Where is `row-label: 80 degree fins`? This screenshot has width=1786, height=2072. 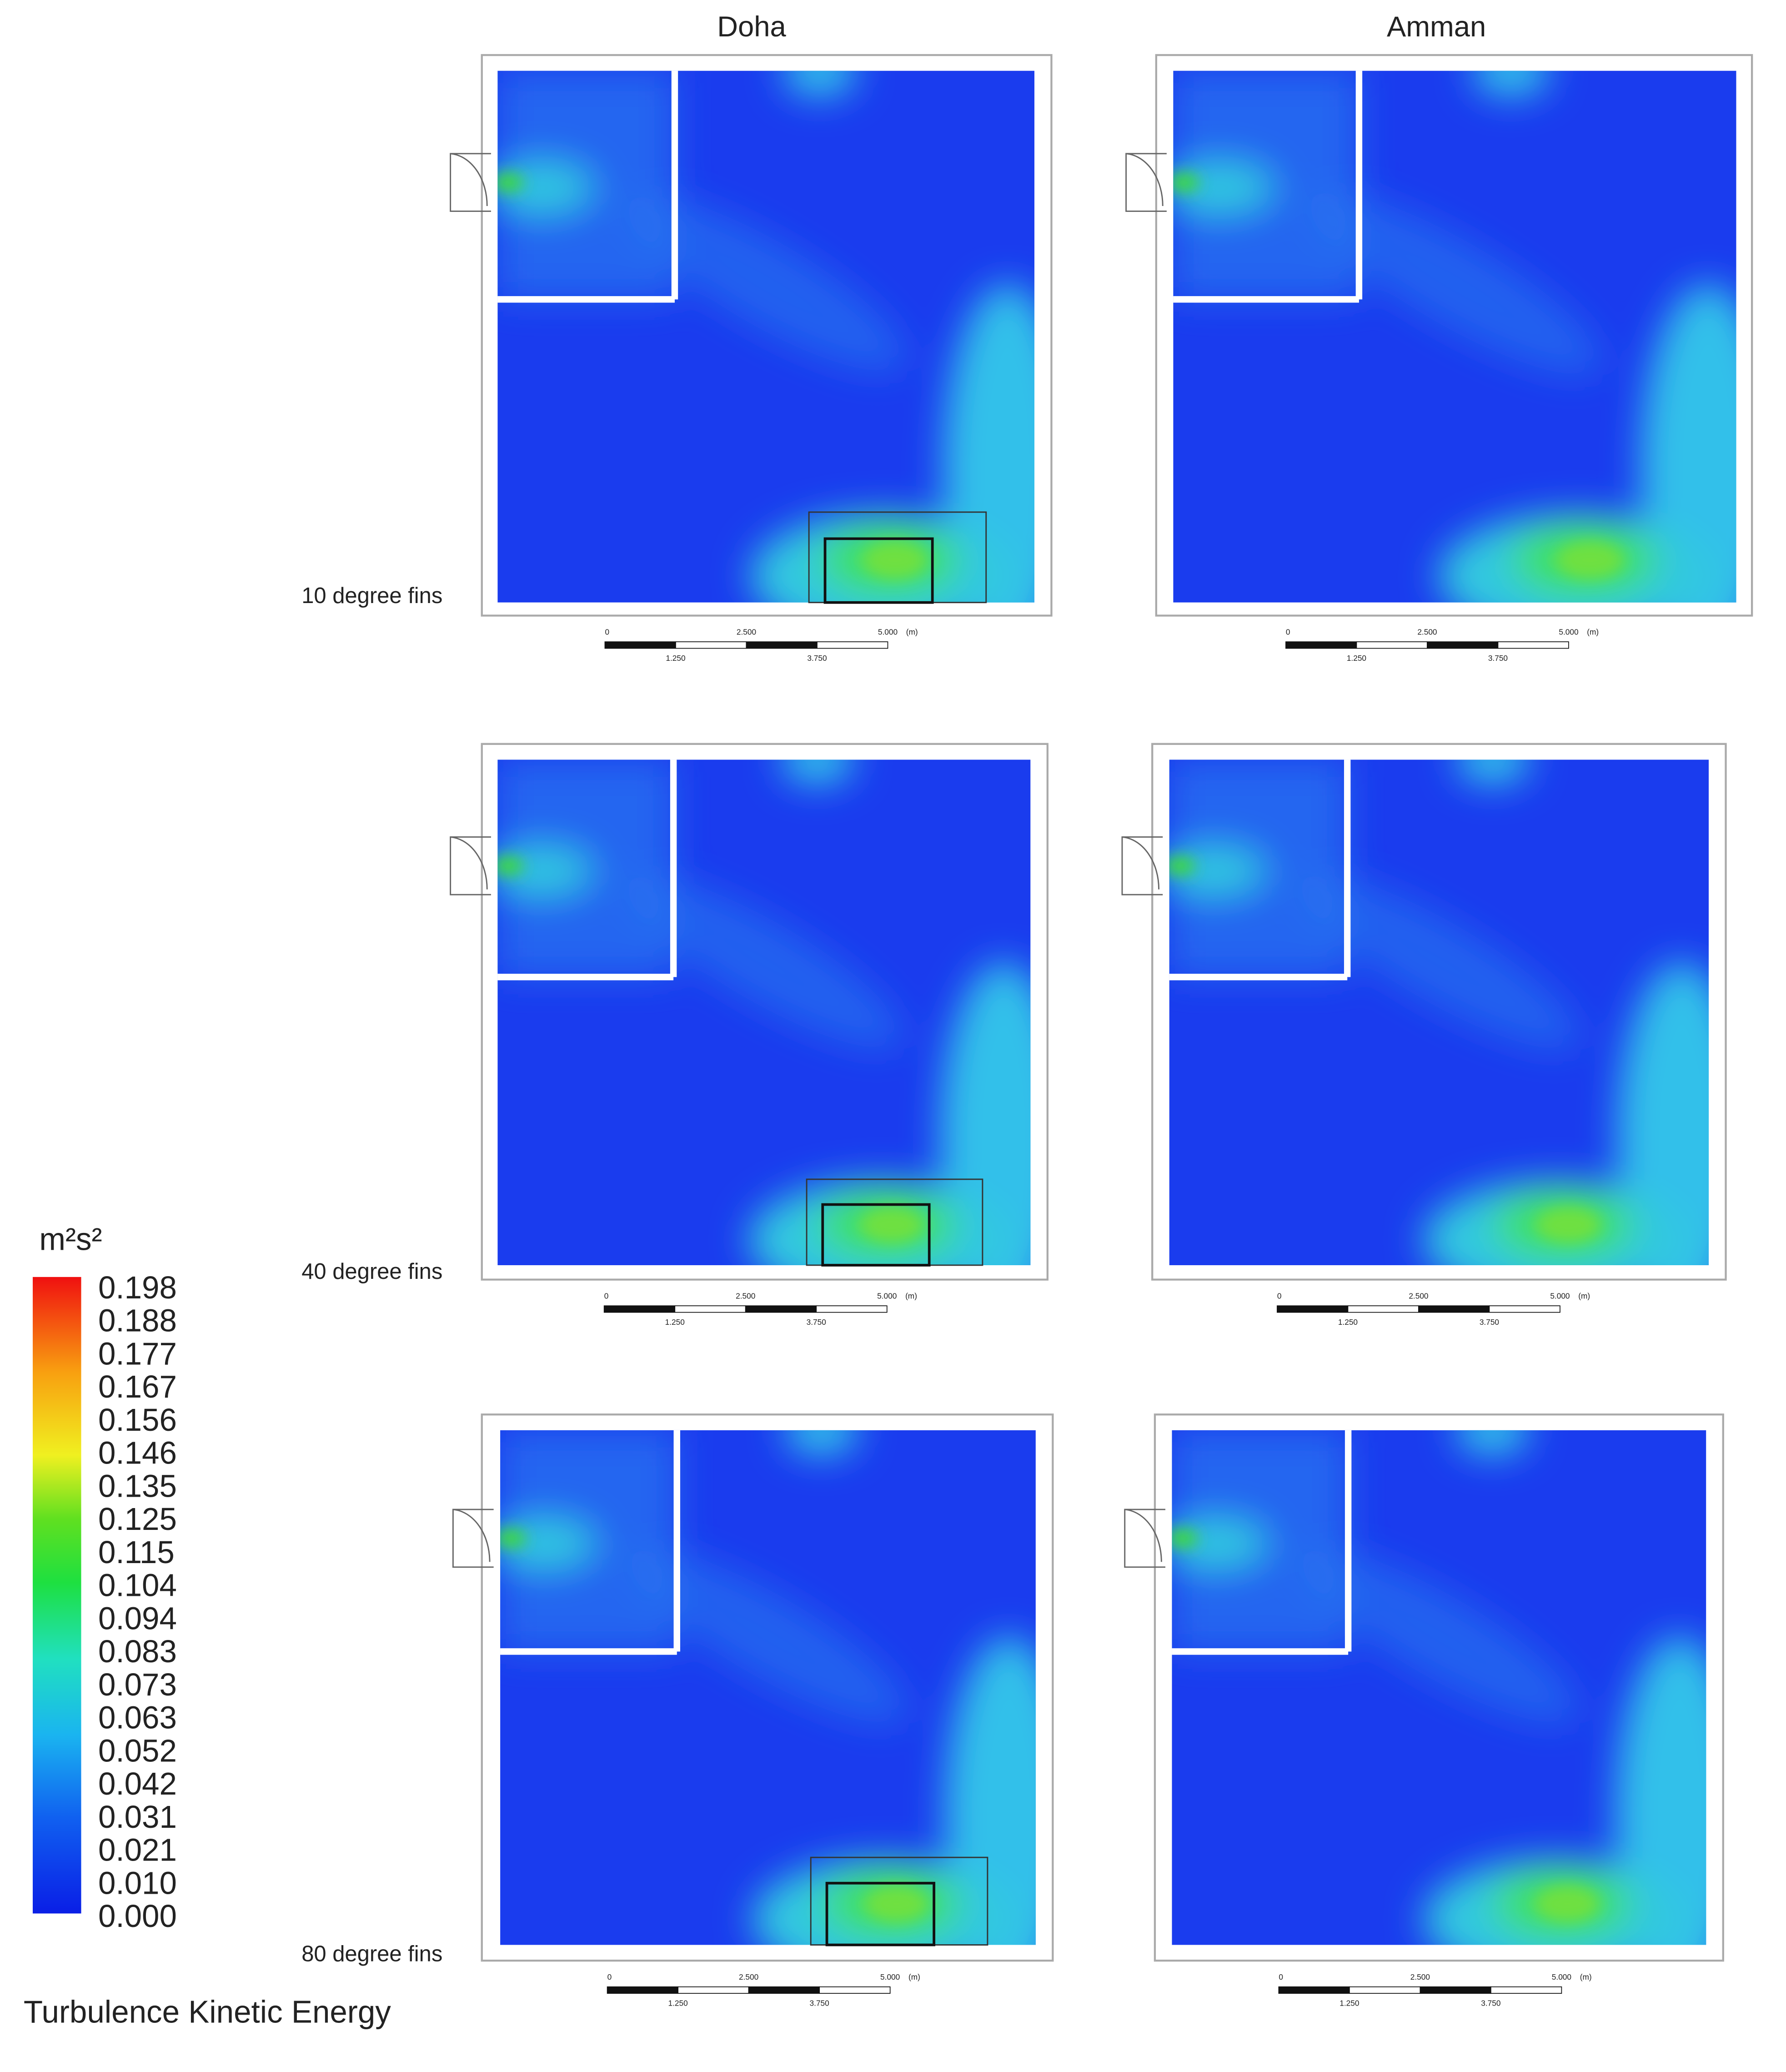
row-label: 80 degree fins is located at coordinates (371, 1954).